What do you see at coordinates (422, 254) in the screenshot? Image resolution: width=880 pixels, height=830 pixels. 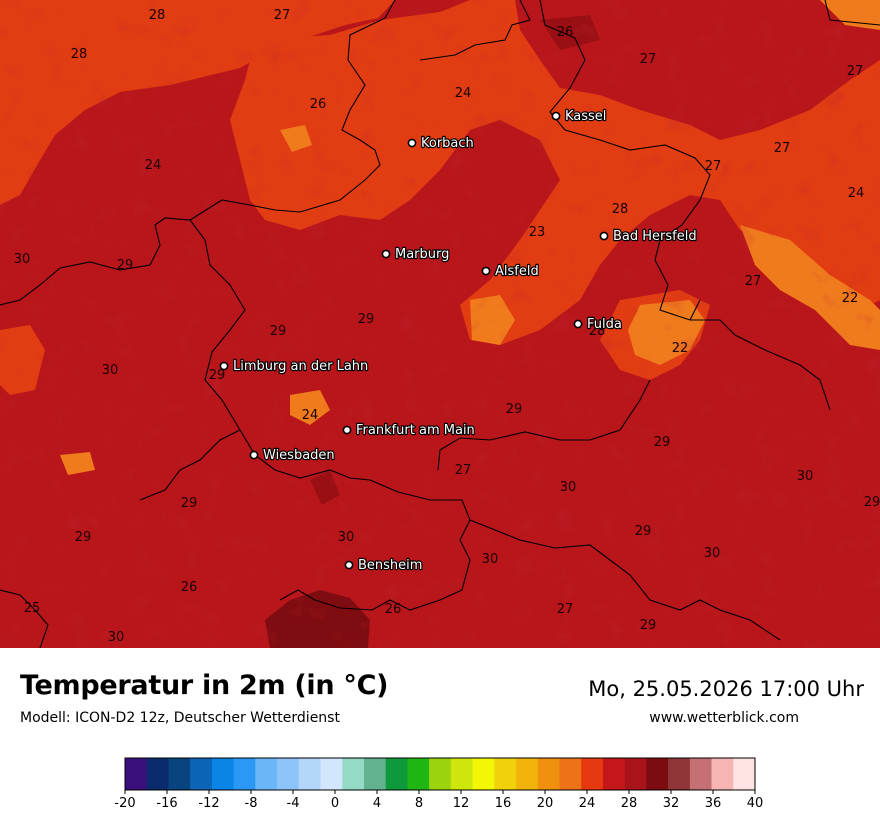 I see `city-name: Marburg` at bounding box center [422, 254].